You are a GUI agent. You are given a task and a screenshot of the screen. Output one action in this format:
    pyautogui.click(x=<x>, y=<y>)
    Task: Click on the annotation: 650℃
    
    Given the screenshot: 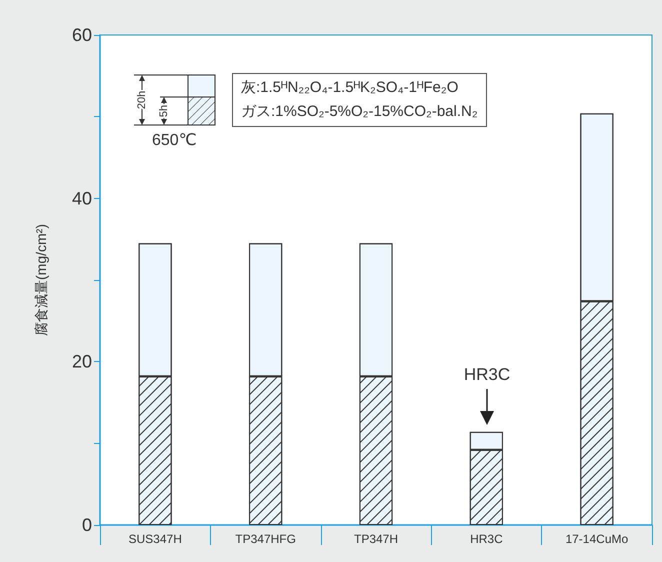 What is the action you would take?
    pyautogui.click(x=174, y=140)
    